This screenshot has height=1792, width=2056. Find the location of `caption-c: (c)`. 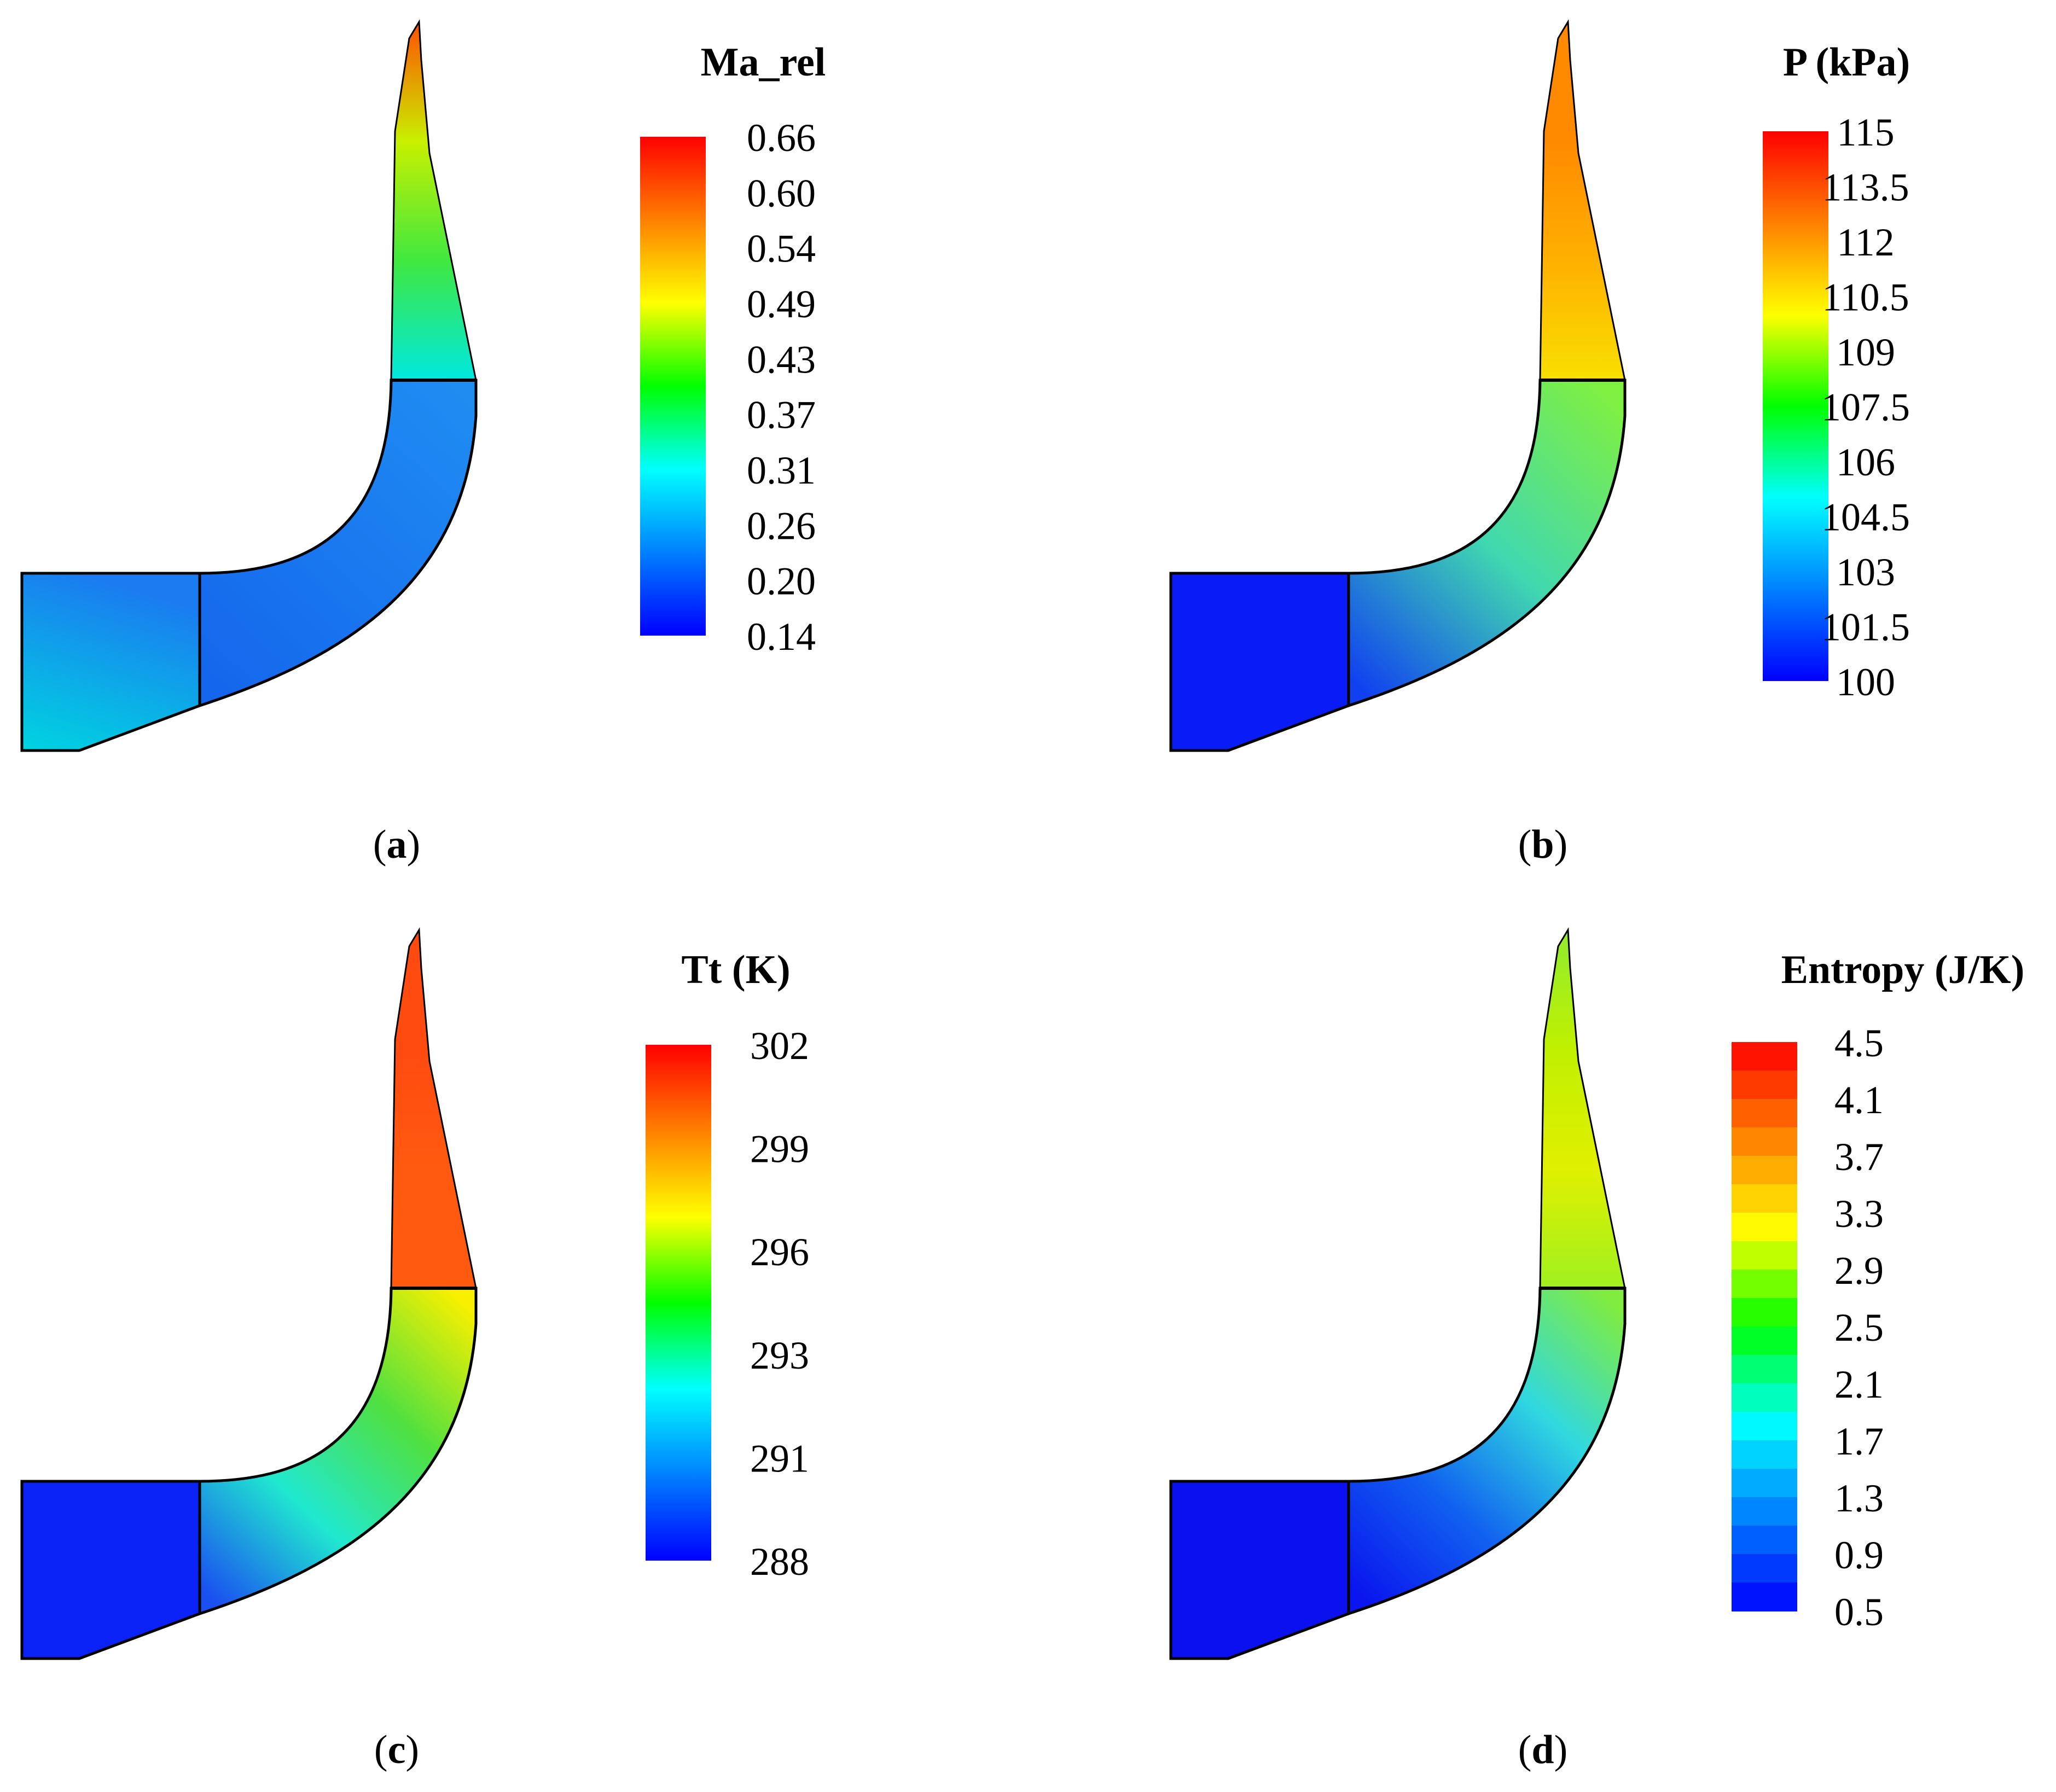

caption-c: (c) is located at coordinates (396, 1750).